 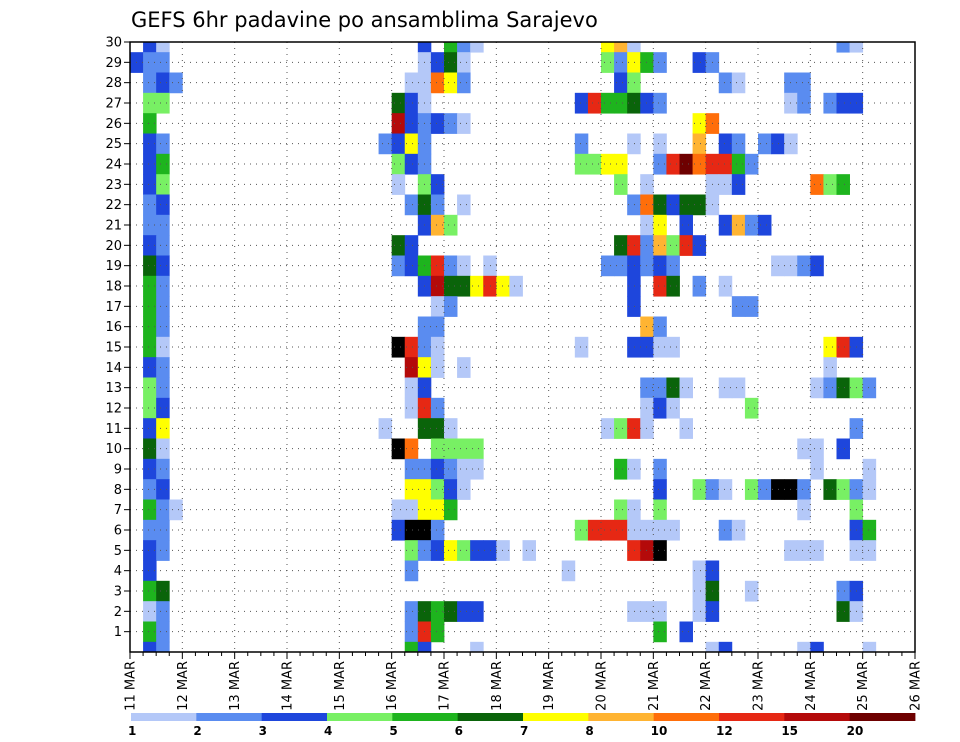 I want to click on y-tick-label: 20, so click(x=113, y=246).